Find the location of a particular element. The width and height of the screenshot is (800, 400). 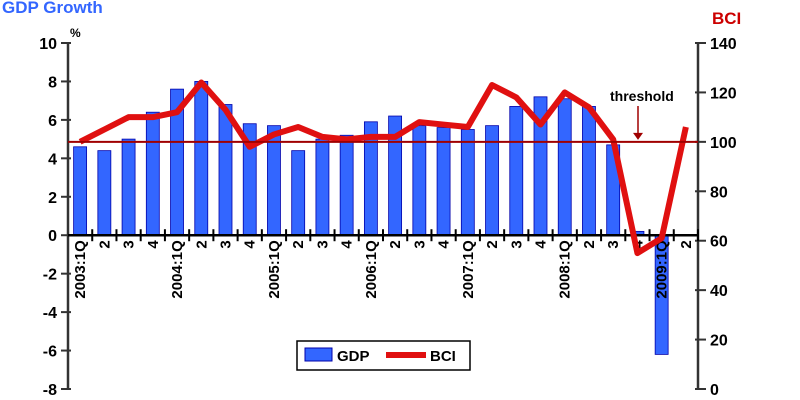

right-tick-label-120: 120 is located at coordinates (723, 93).